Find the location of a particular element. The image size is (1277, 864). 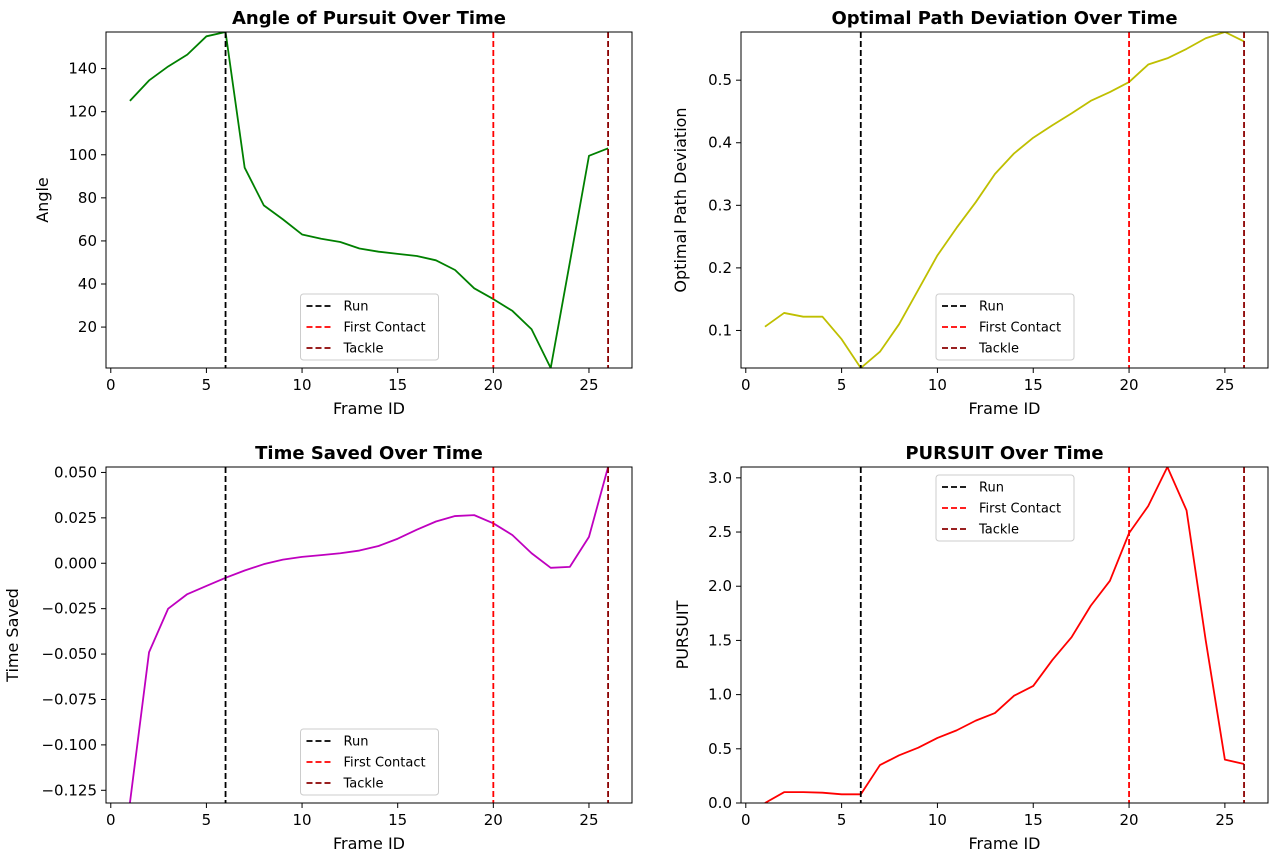

y-tick-label: 1.0 is located at coordinates (720, 695).